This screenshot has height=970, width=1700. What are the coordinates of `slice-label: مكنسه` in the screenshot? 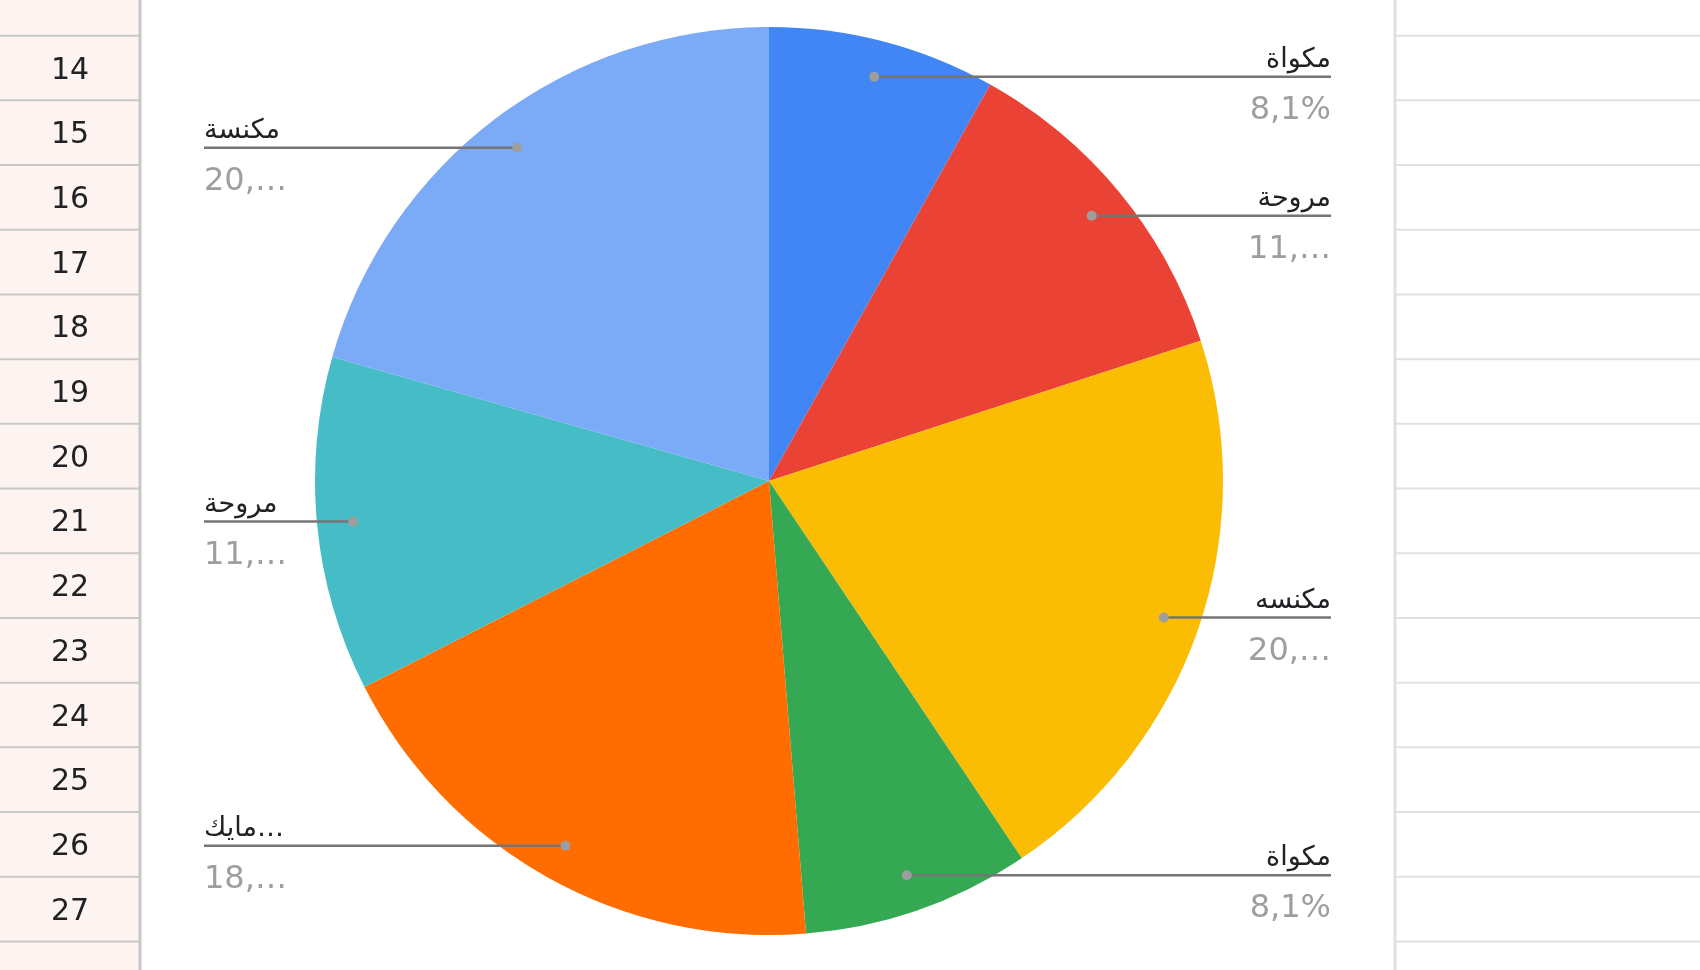 It's located at (1292, 598).